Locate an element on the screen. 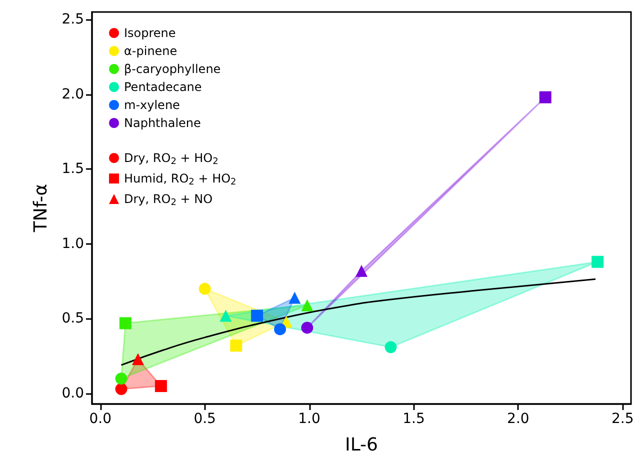  y-axis-title: TNf-α is located at coordinates (41, 209).